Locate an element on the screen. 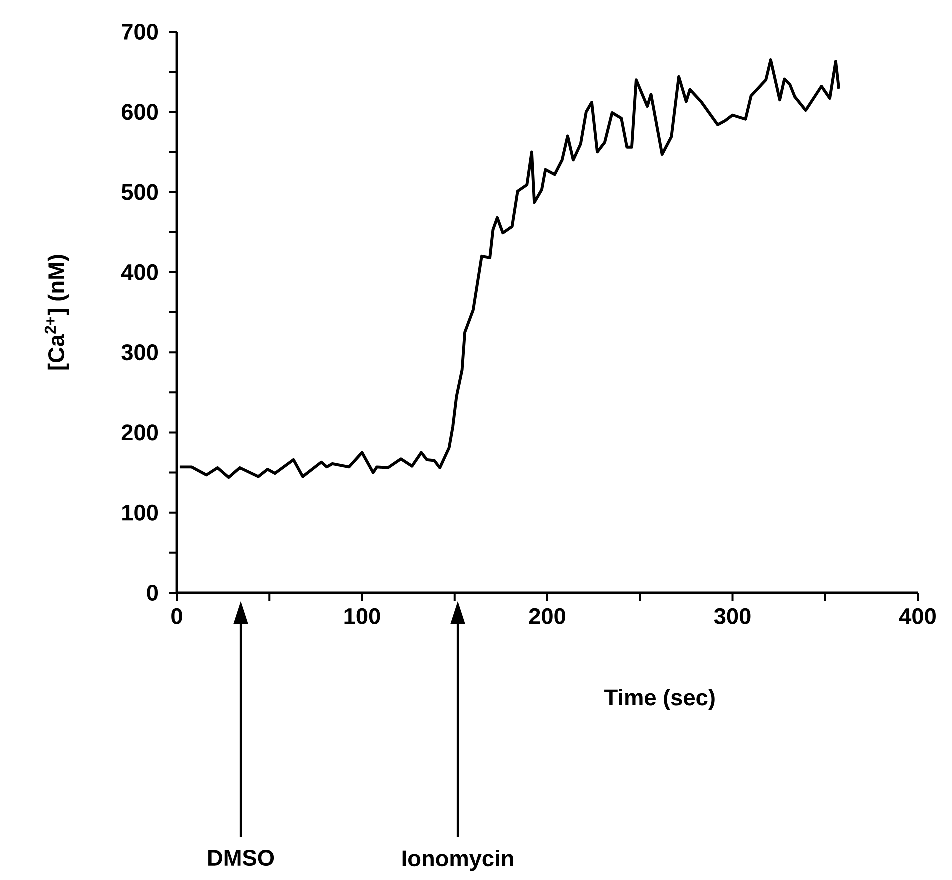 The image size is (952, 880). y-tick-label: 300 is located at coordinates (140, 352).